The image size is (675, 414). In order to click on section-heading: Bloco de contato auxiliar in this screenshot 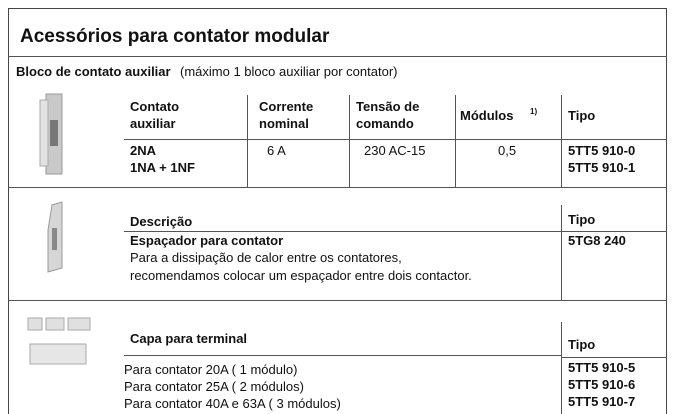, I will do `click(93, 71)`.